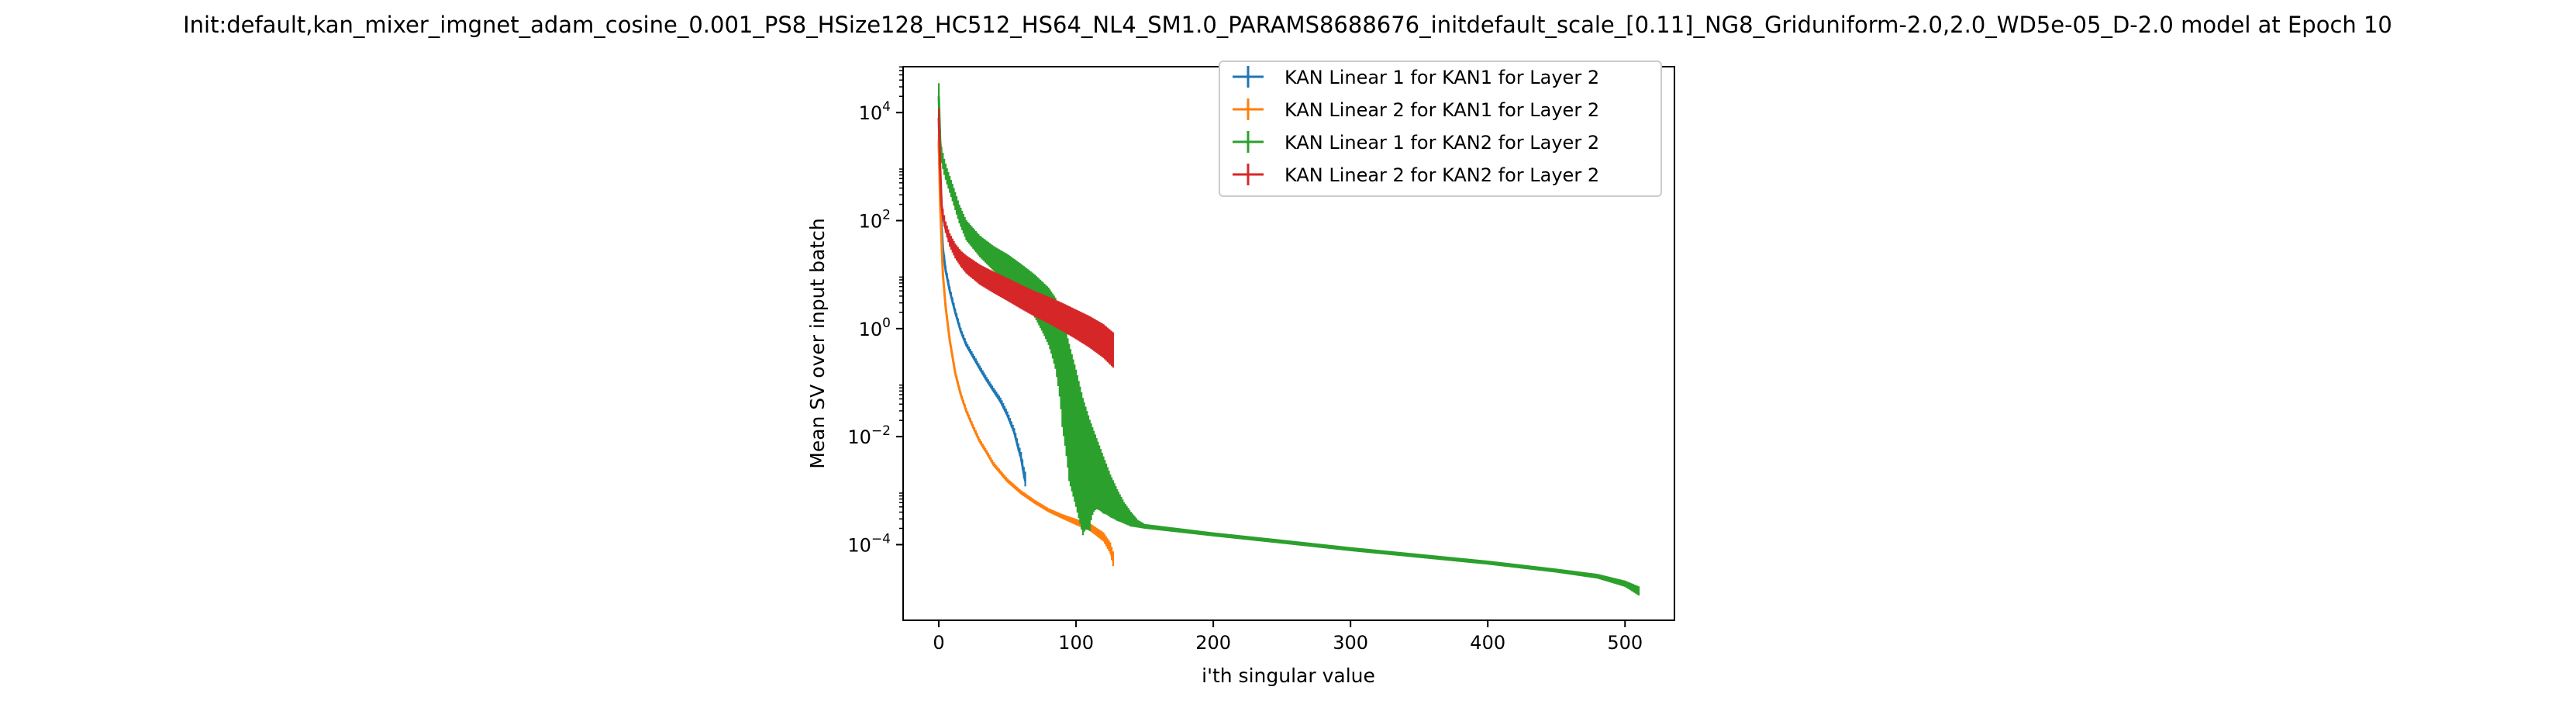 This screenshot has width=2576, height=704. Describe the element at coordinates (1625, 643) in the screenshot. I see `x-tick-label: 500` at that location.